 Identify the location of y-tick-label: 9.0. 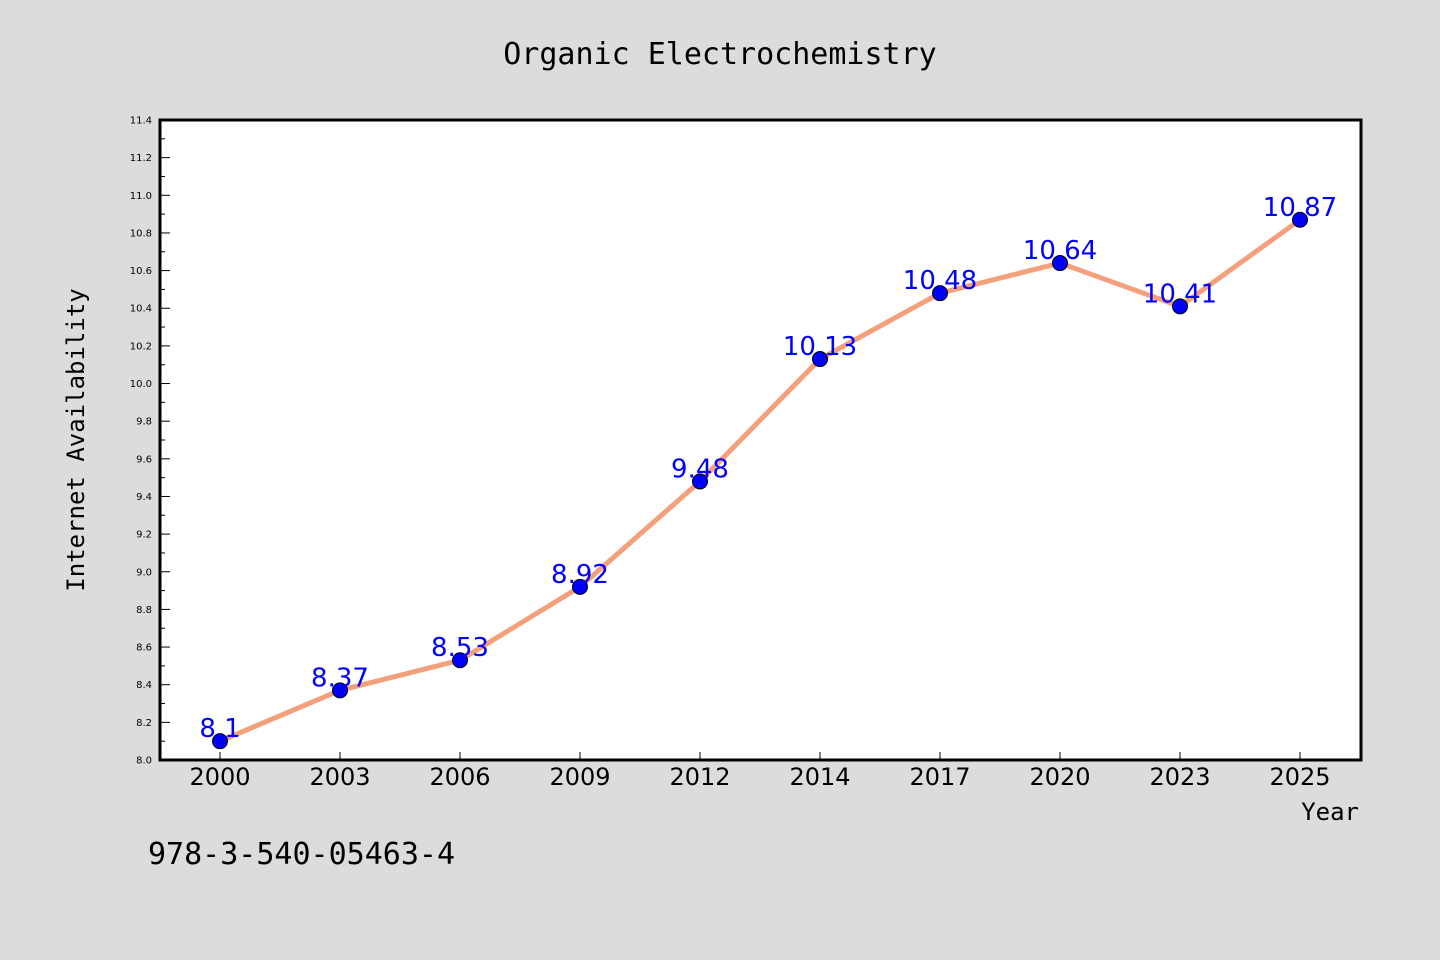
(144, 572).